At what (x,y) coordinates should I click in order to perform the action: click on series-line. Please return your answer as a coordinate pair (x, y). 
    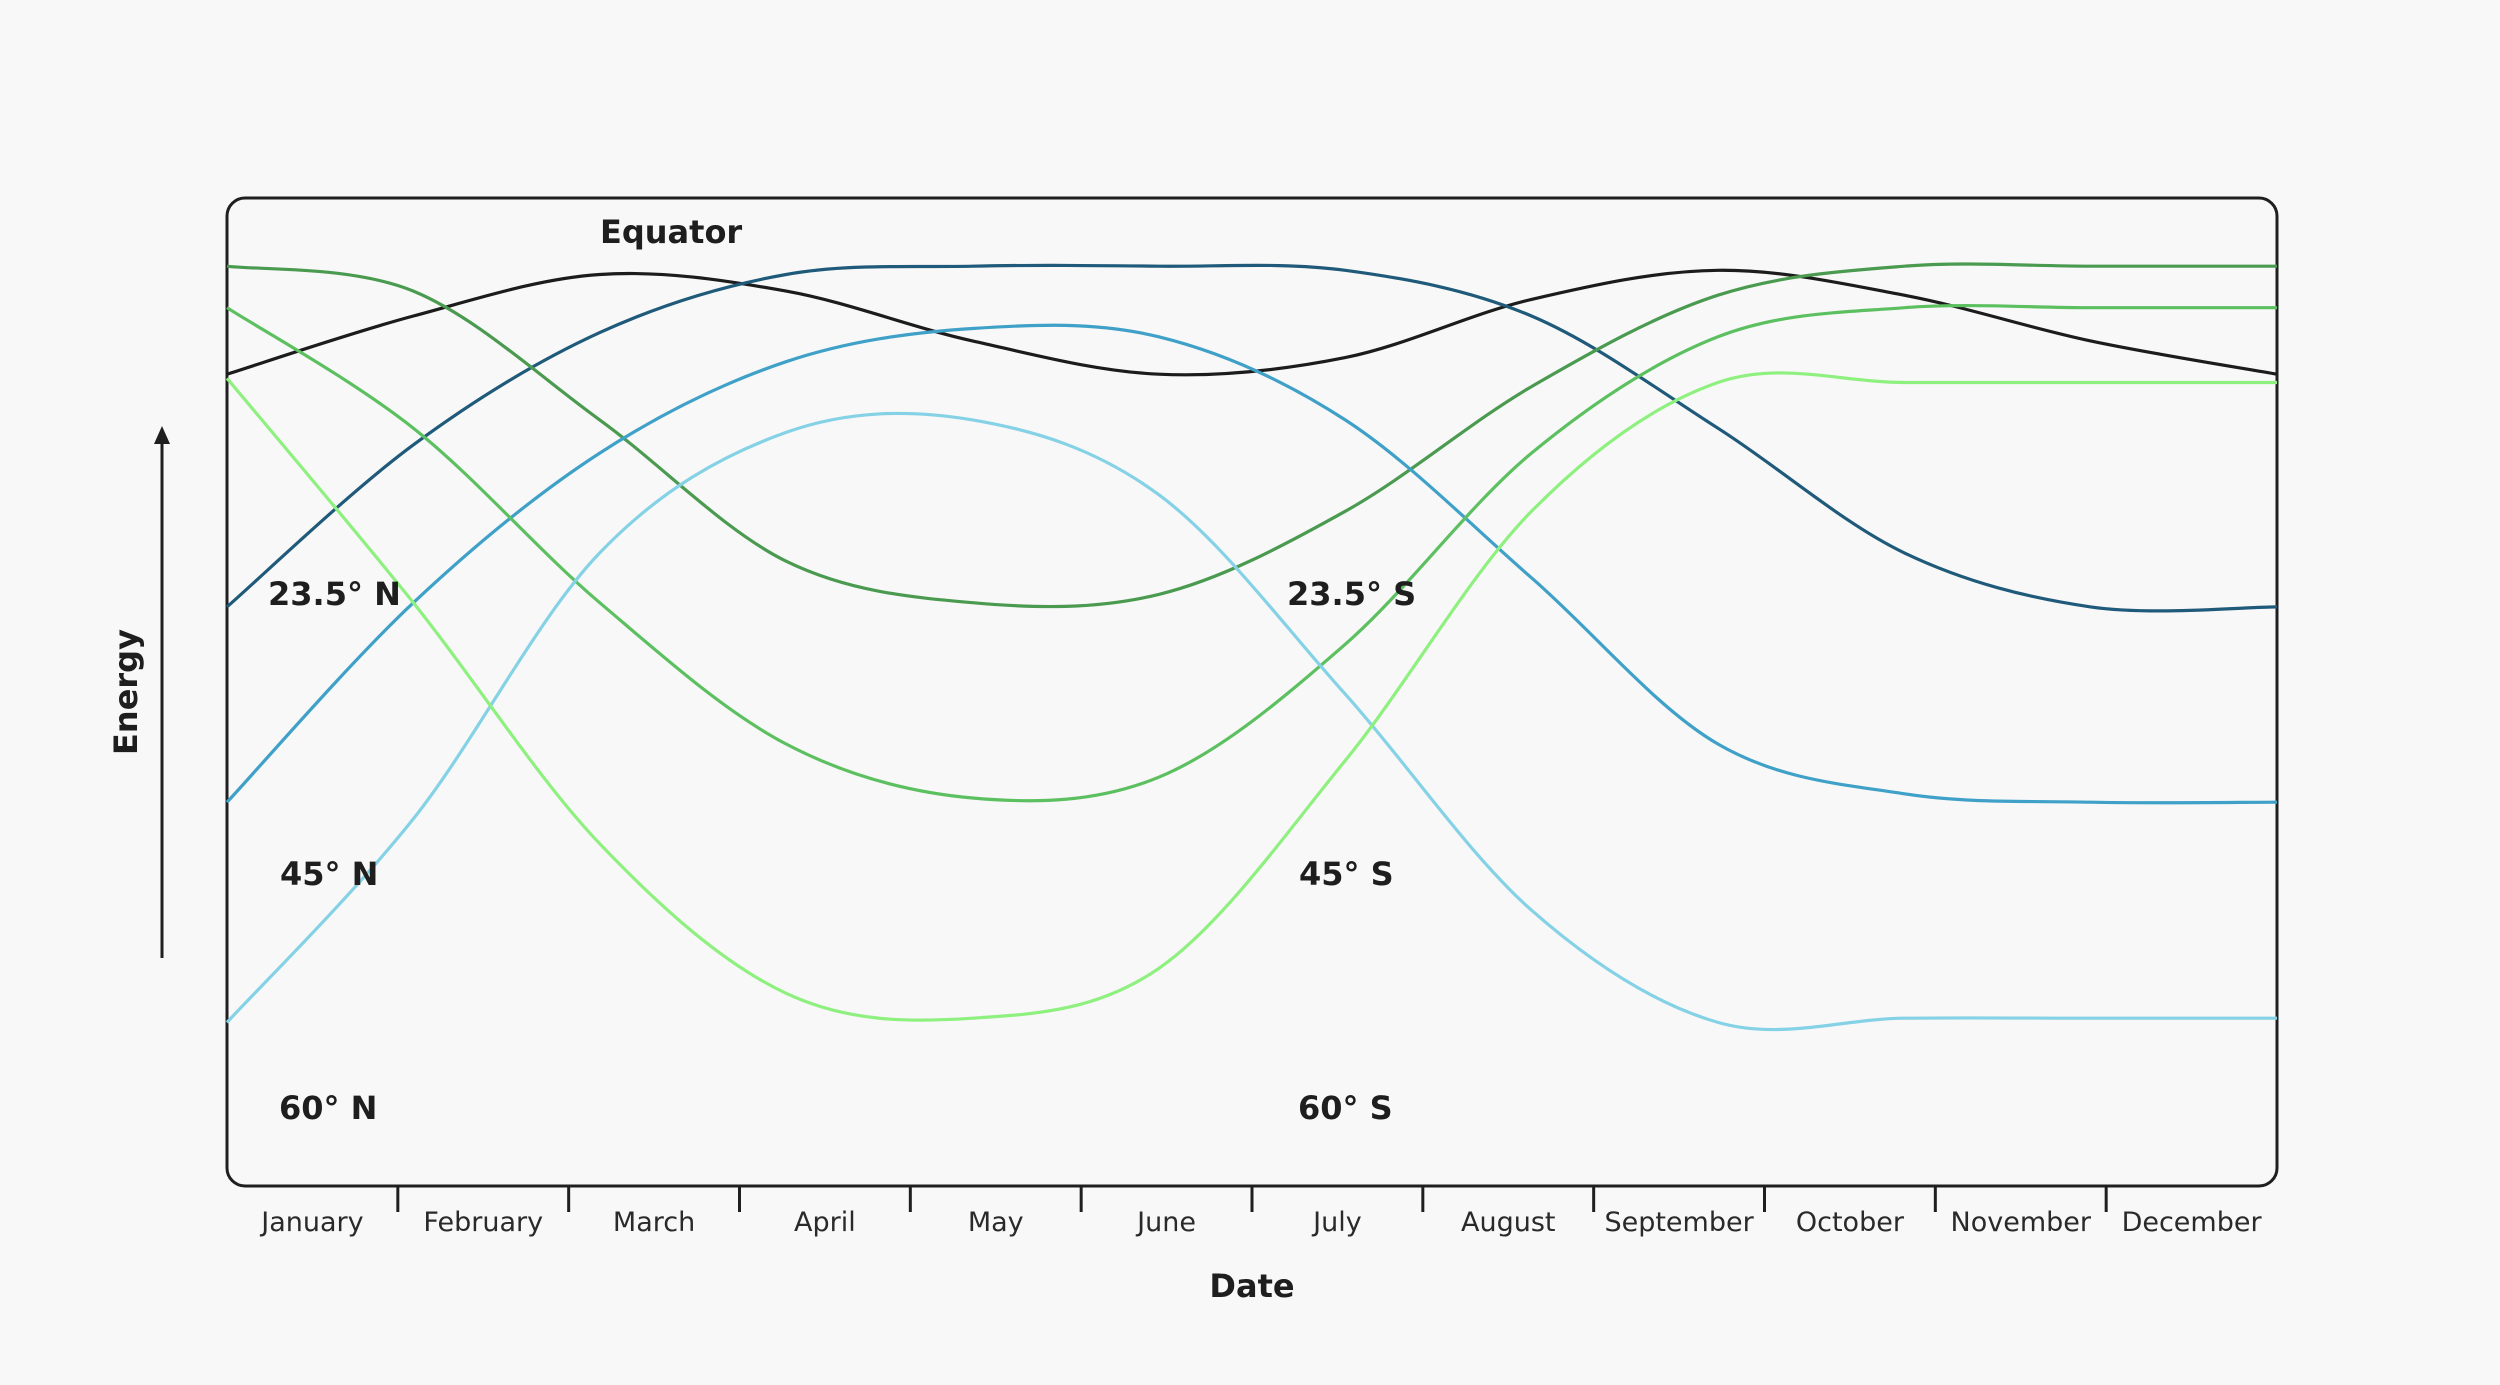
    Looking at the image, I should click on (1252, 322).